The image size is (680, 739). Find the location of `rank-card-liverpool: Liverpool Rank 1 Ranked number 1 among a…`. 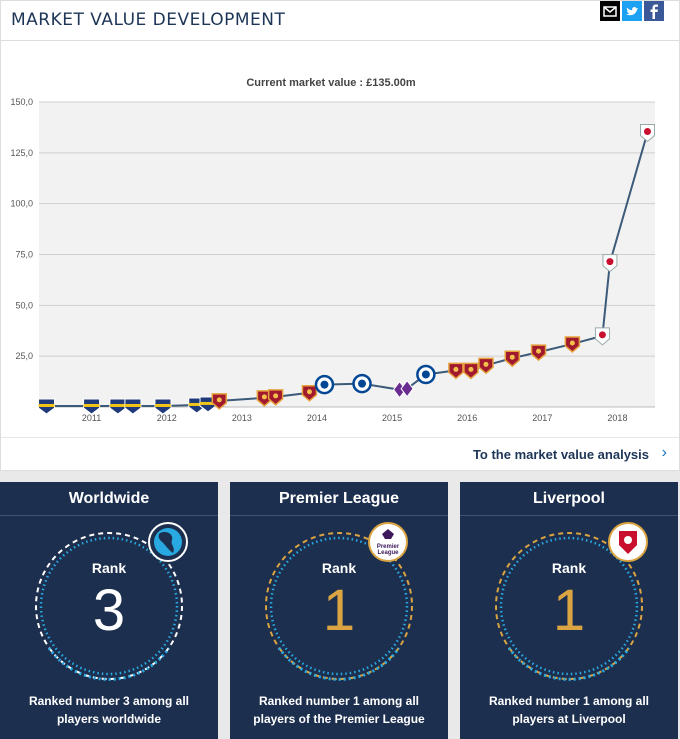

rank-card-liverpool: Liverpool Rank 1 Ranked number 1 among a… is located at coordinates (569, 610).